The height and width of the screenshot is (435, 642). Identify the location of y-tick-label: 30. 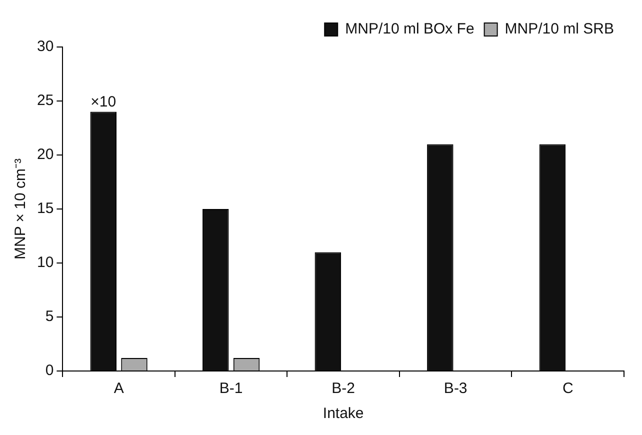
(45, 47).